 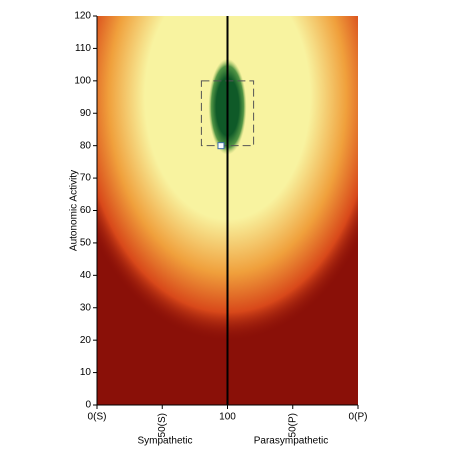 I want to click on x-tick-label: 50(S), so click(x=162, y=425).